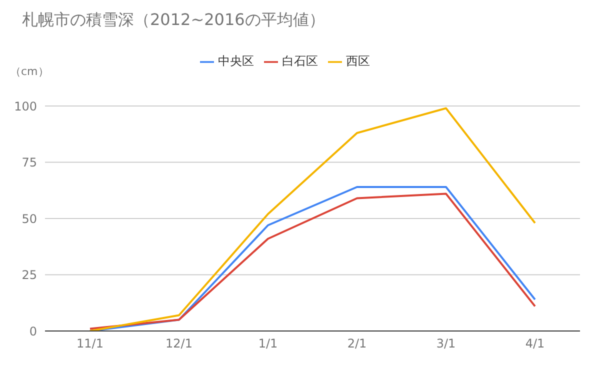  Describe the element at coordinates (29, 275) in the screenshot. I see `y-tick-label: 25` at that location.